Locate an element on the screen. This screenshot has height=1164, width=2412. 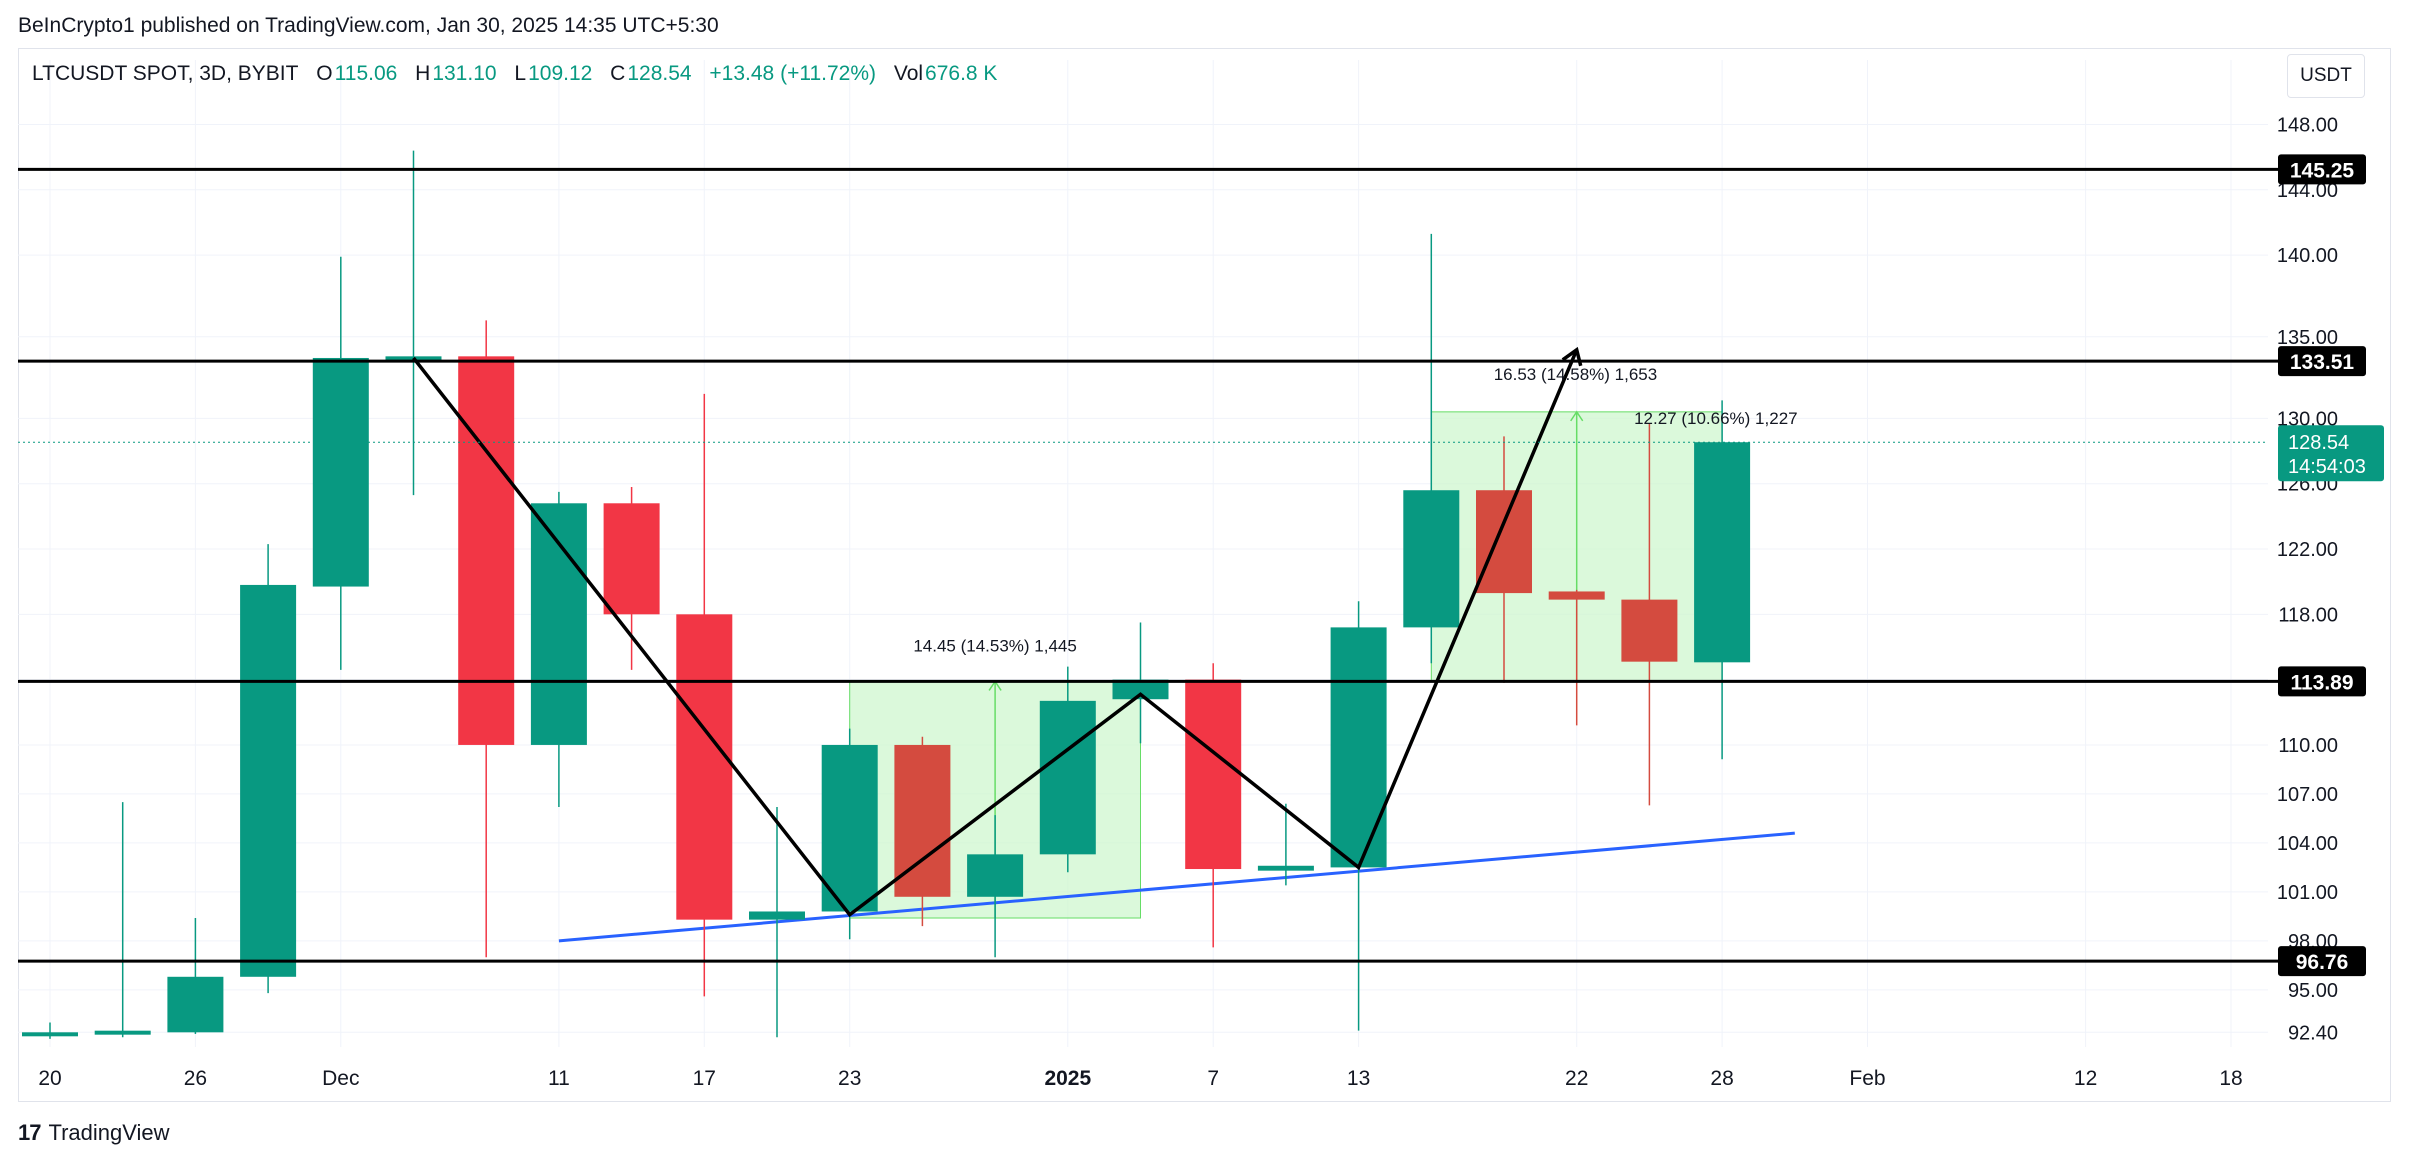
close-value: 128.54 is located at coordinates (659, 73).